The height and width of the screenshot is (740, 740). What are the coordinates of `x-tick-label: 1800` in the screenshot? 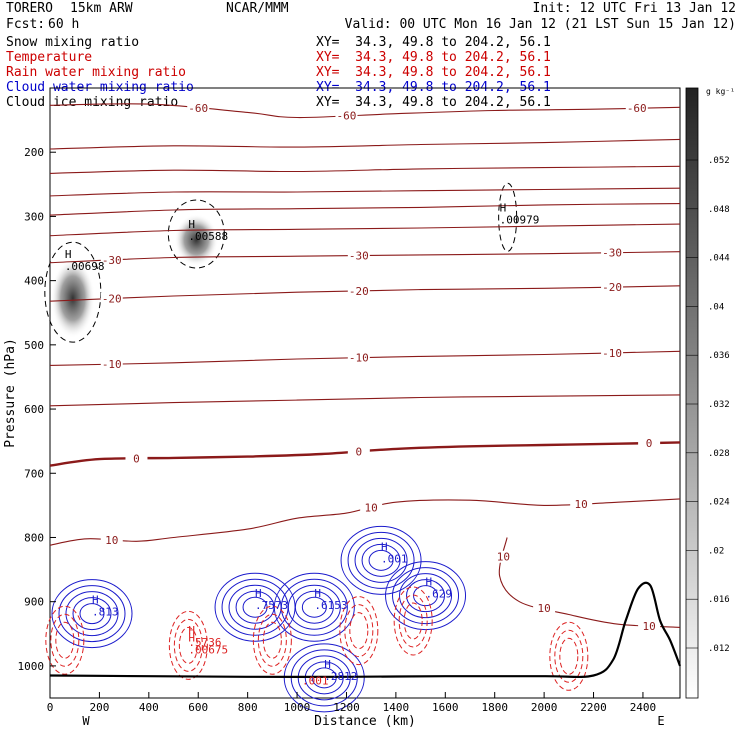 It's located at (494, 707).